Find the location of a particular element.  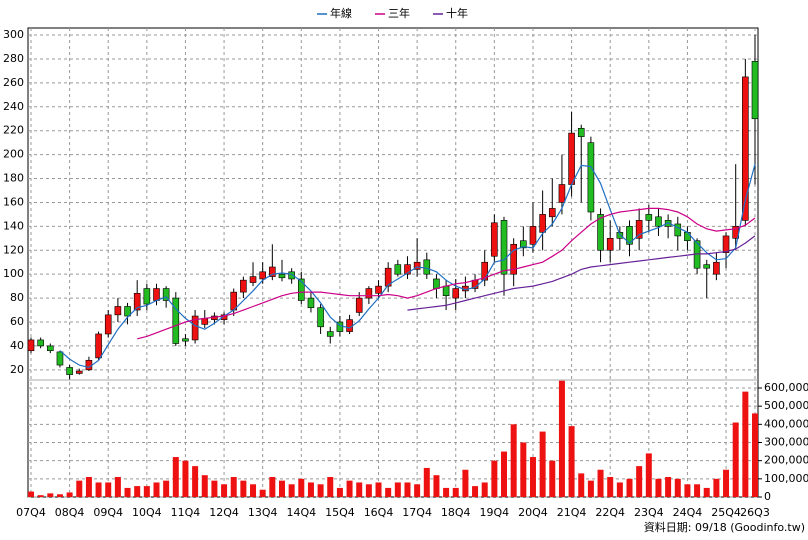

y-tick-label: 160 is located at coordinates (13, 201).